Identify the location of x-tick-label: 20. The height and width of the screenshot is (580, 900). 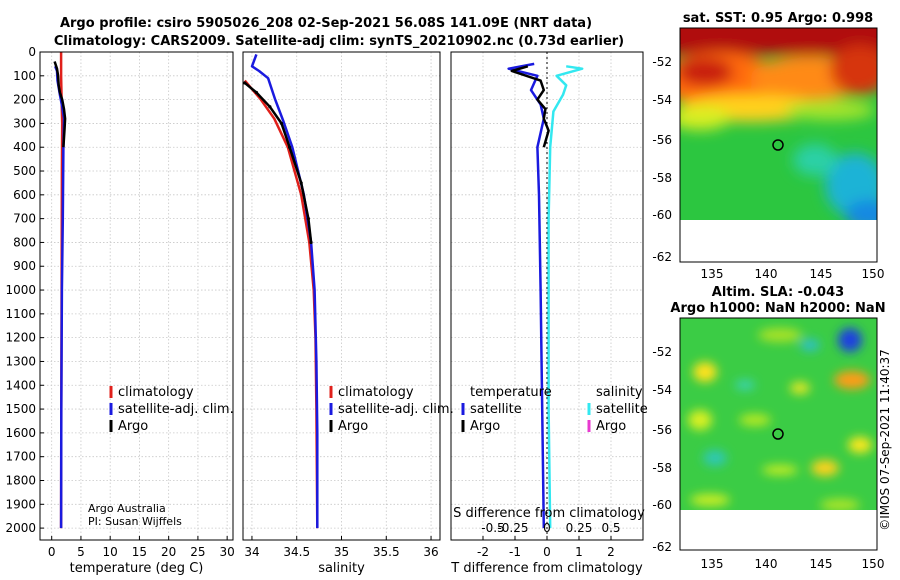
(168, 552).